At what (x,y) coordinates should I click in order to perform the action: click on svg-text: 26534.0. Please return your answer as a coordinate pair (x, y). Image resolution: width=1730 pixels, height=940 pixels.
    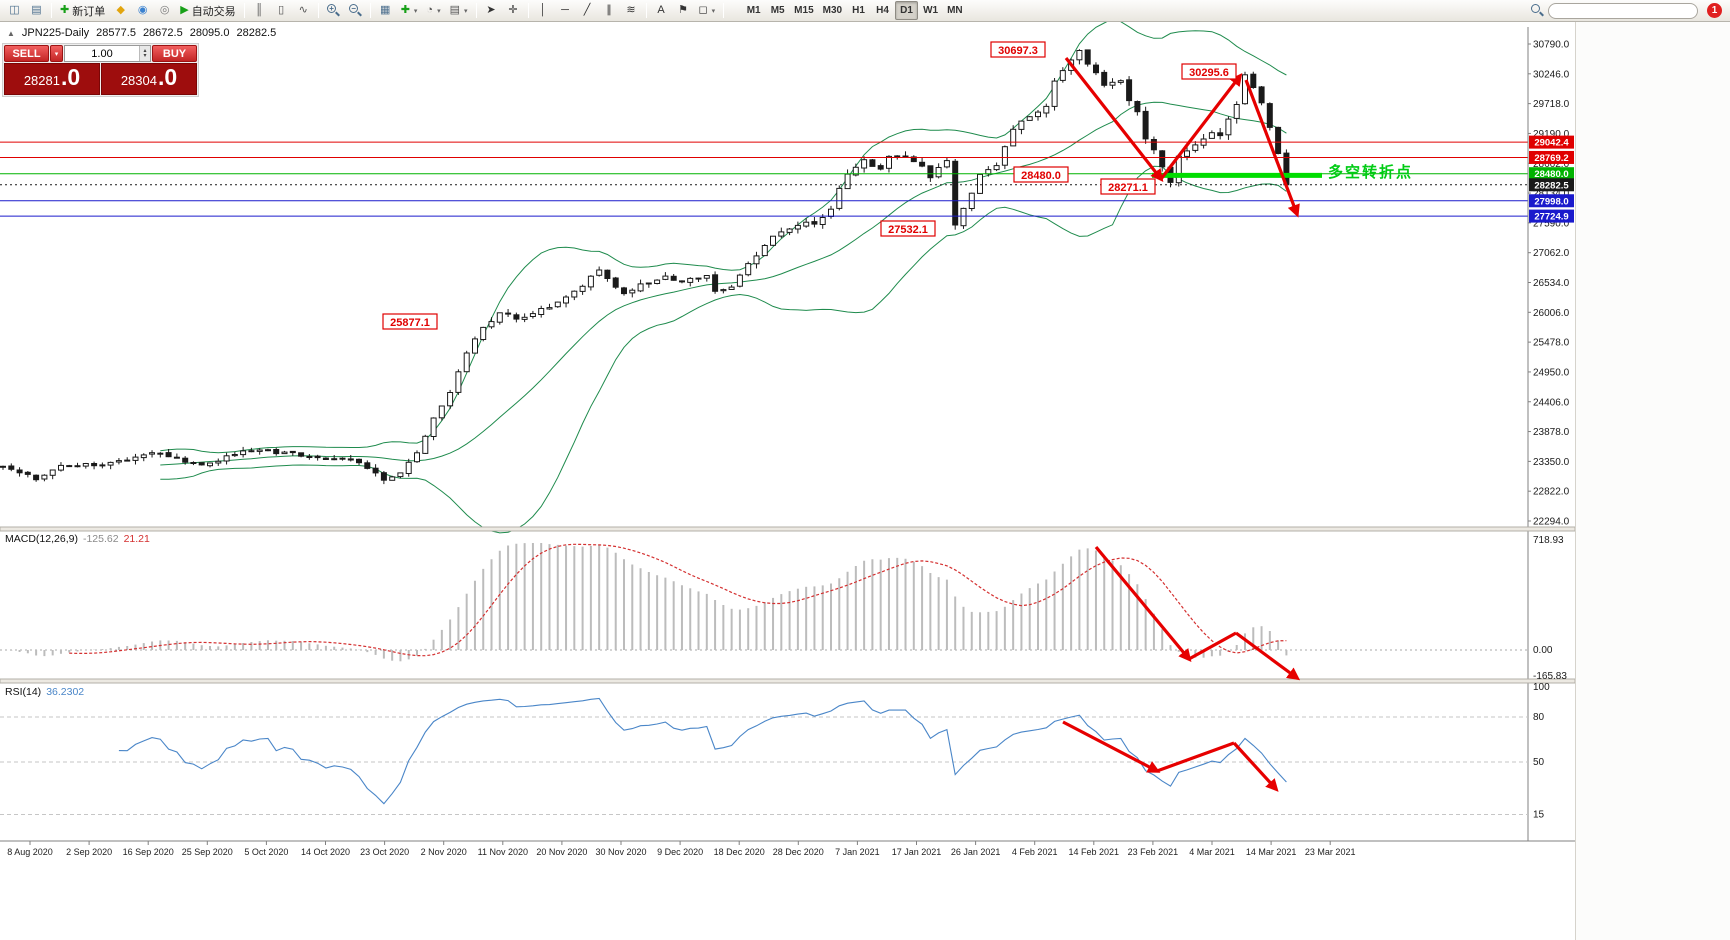
    Looking at the image, I should click on (1551, 283).